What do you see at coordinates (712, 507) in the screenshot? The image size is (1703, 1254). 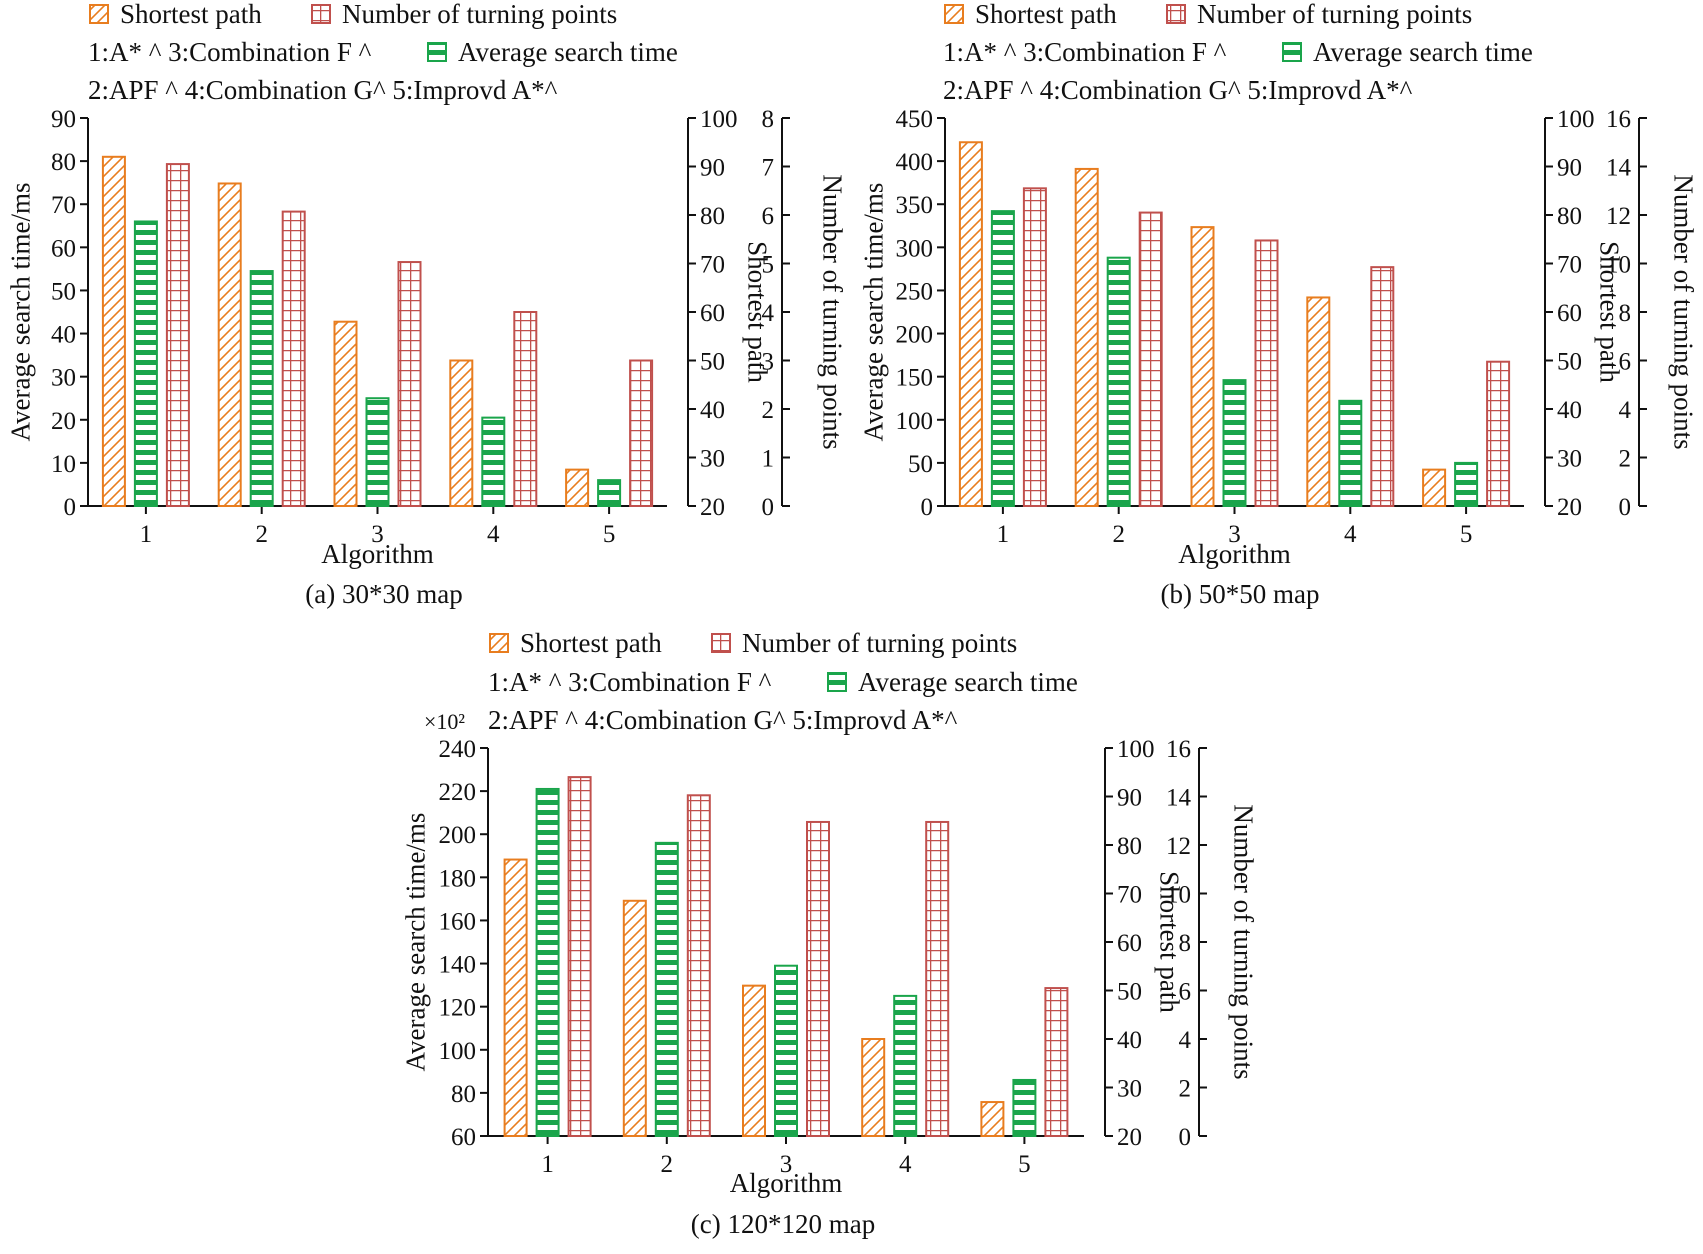 I see `y-right1-tick-label: 20` at bounding box center [712, 507].